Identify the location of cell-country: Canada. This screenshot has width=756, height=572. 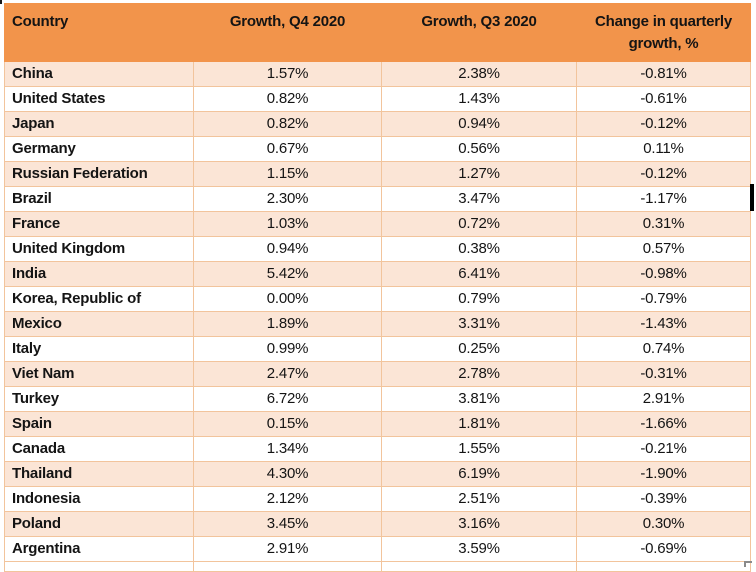
(99, 448).